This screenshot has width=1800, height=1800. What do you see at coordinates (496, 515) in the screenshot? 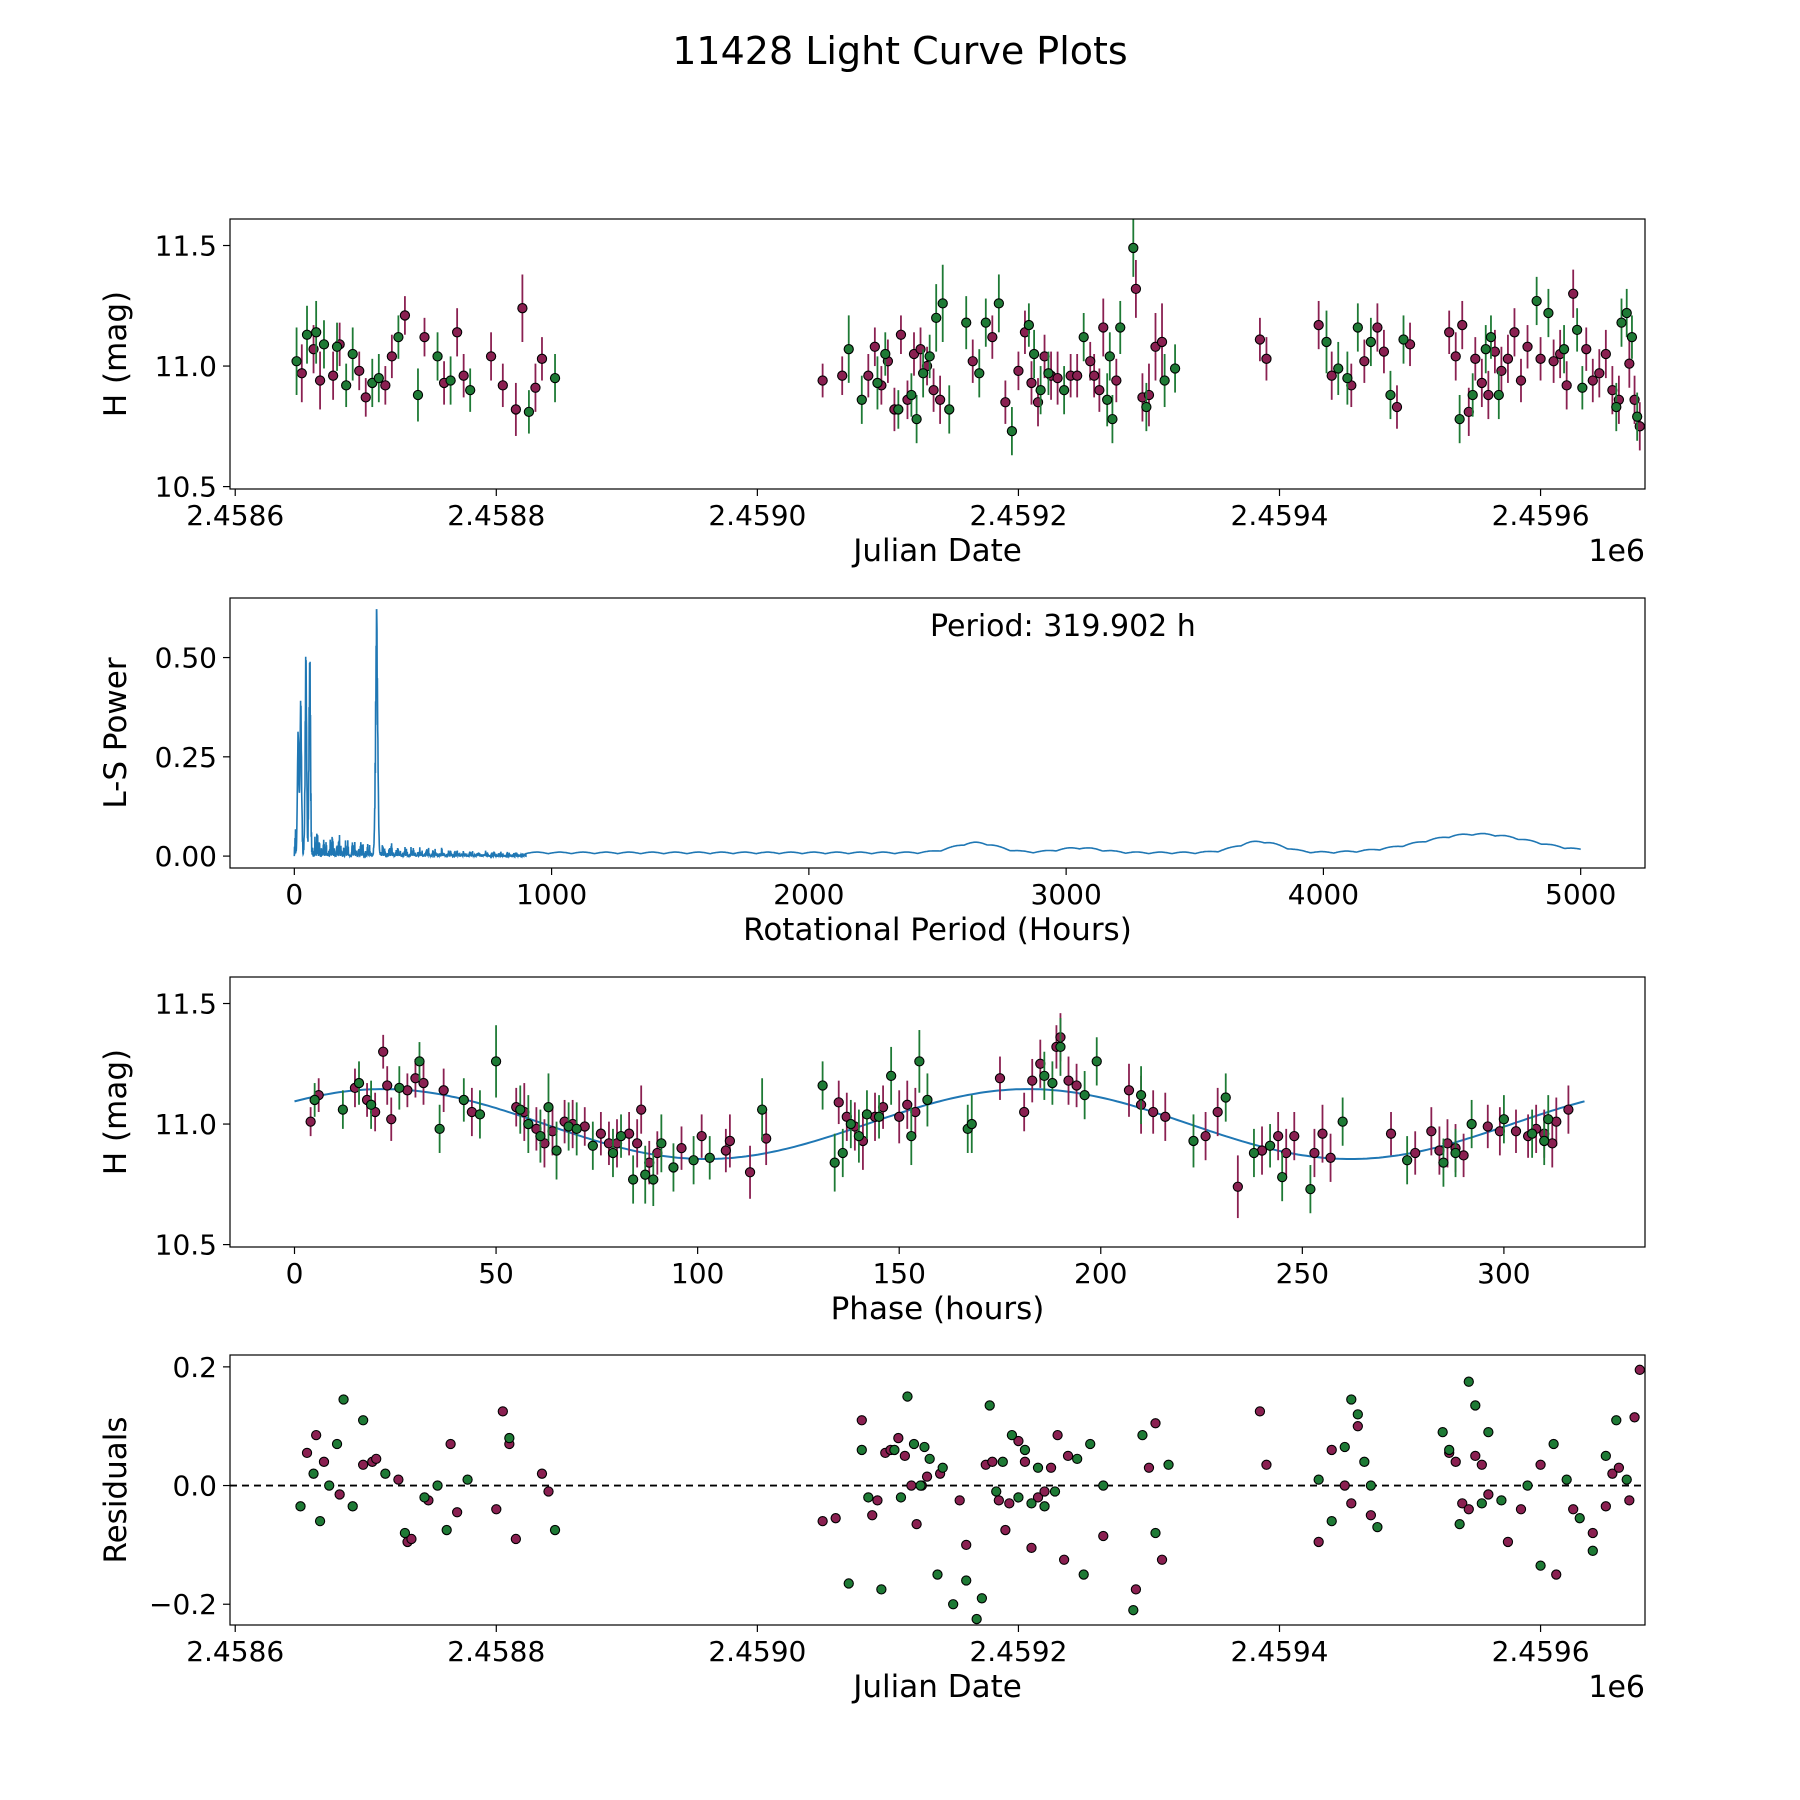
I see `x-tick-label: 2.4588` at bounding box center [496, 515].